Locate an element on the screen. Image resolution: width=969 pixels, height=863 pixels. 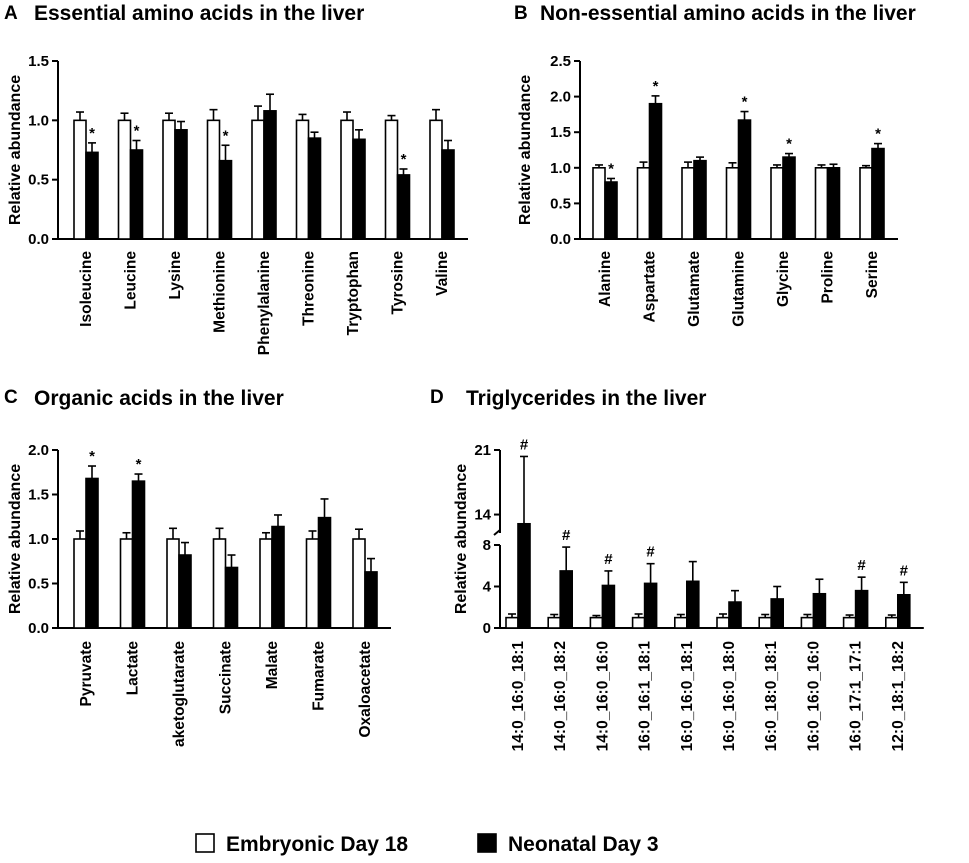
category-label: 16:0_18:0_18:1 is located at coordinates (771, 696).